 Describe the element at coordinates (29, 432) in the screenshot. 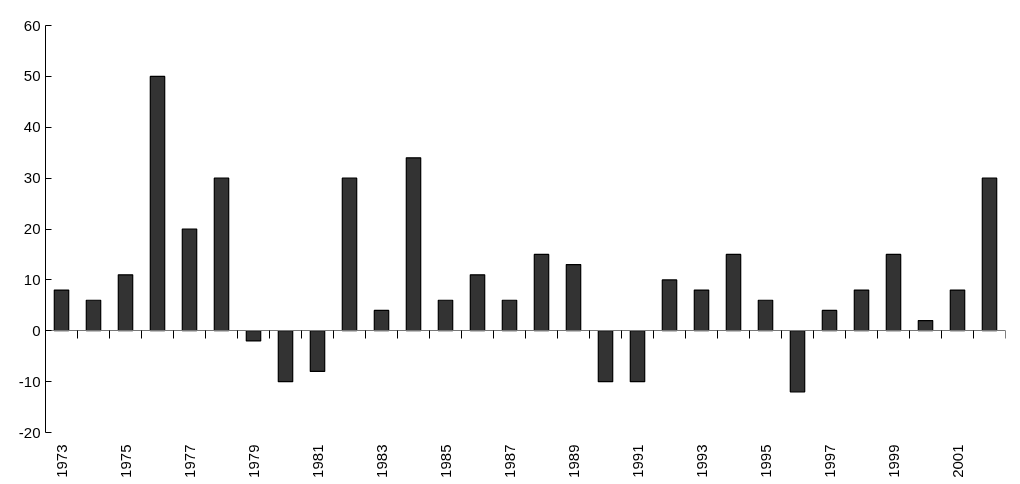

I see `y-tick-label: -20` at that location.